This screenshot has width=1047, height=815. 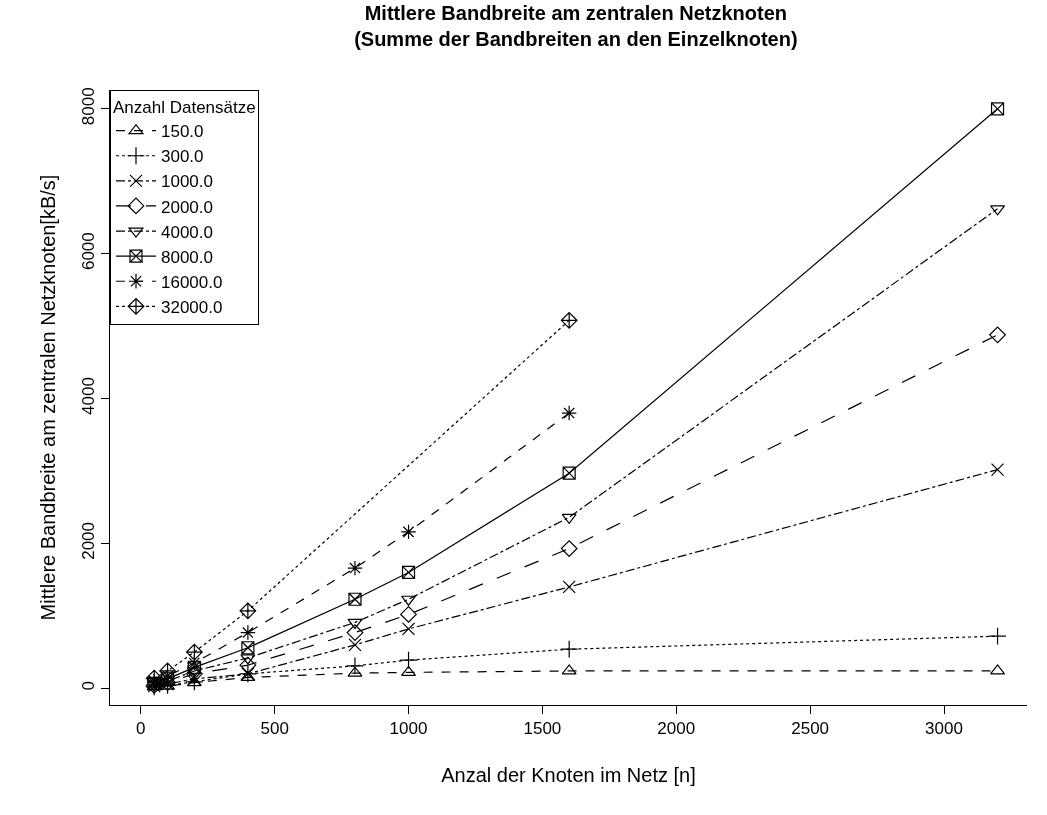 I want to click on x-tick-label: 0, so click(x=141, y=729).